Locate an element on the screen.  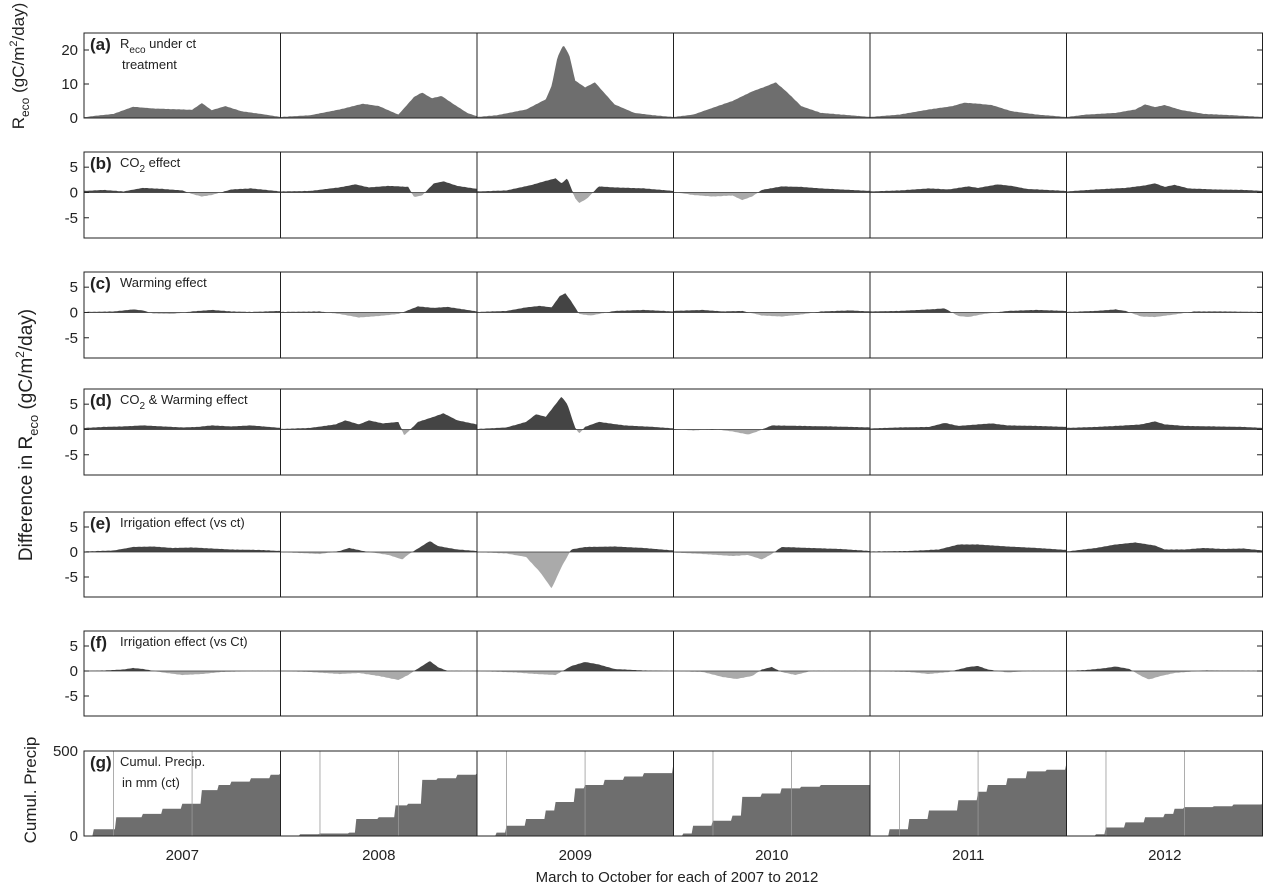
ylabel-reco-sub: eco is located at coordinates (25, 107).